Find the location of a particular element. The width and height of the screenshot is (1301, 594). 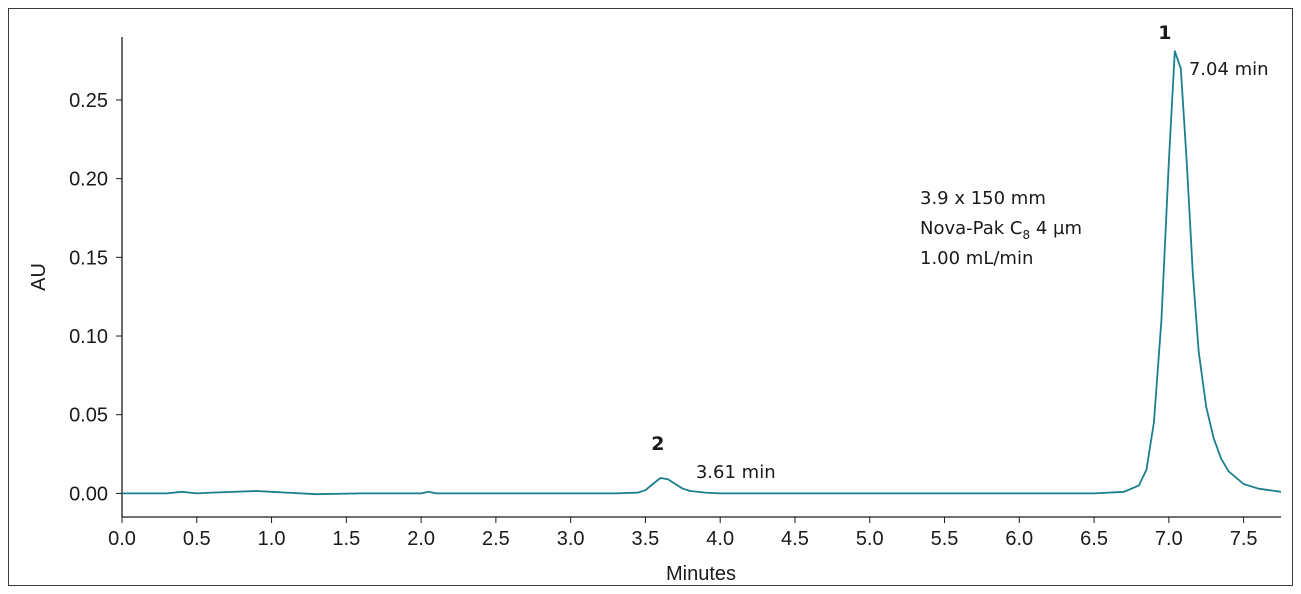

y-tick-label: 0.10 is located at coordinates (88, 337).